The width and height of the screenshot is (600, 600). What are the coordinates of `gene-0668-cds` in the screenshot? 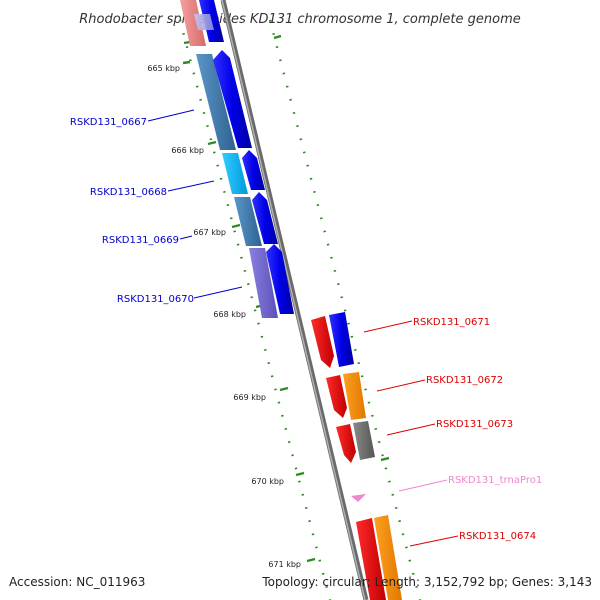 It's located at (235, 173).